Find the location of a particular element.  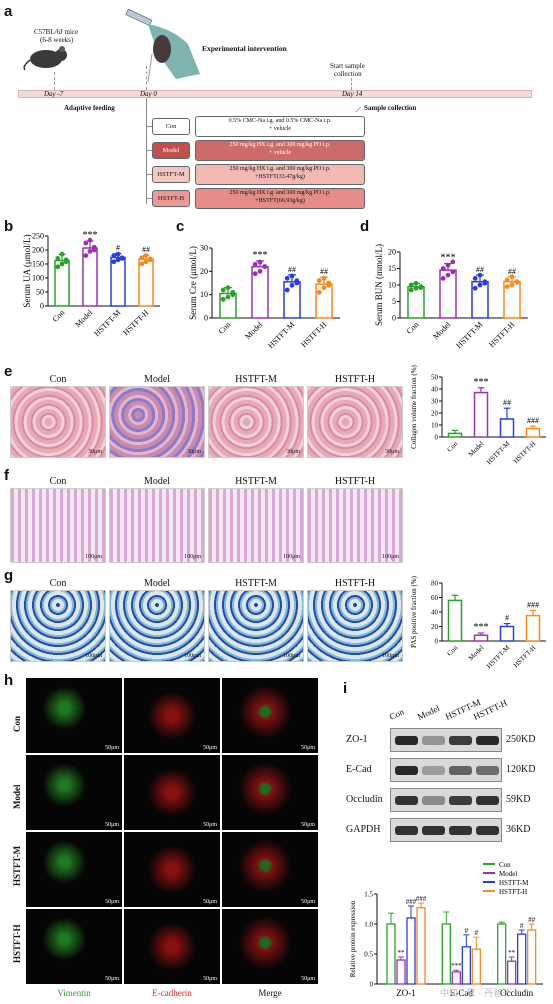

mice-age-label: (6-8 weeks) is located at coordinates (57, 40).